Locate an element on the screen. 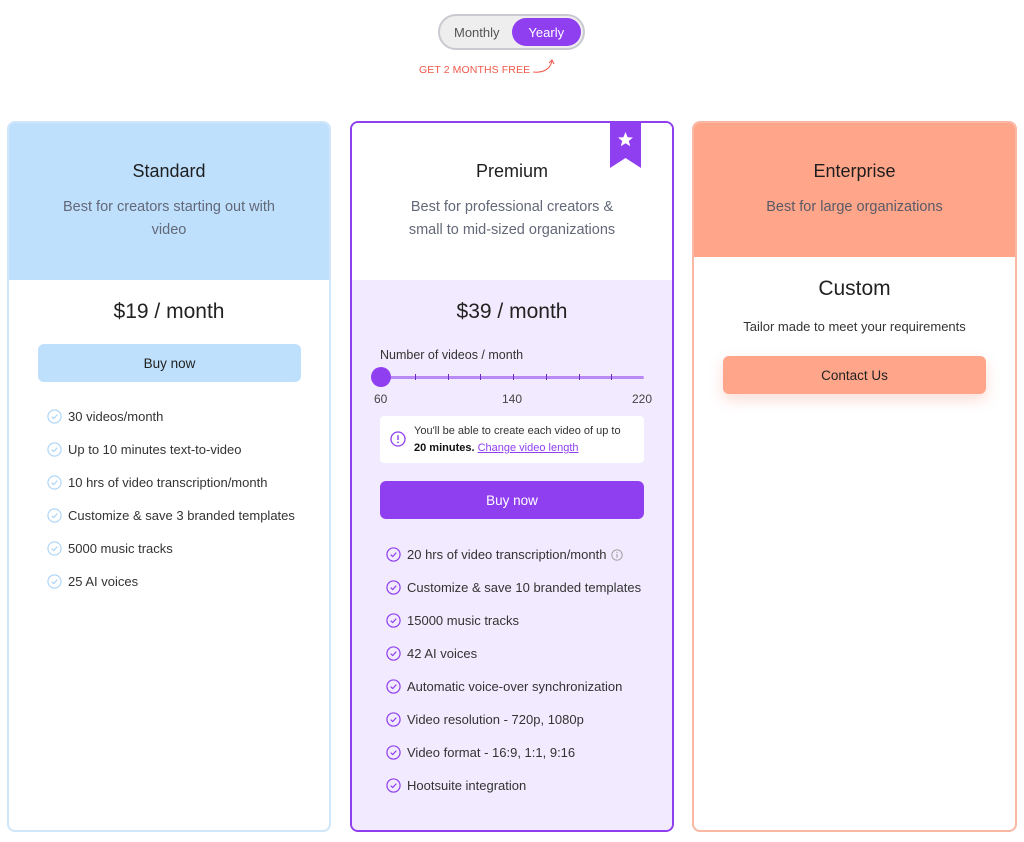  feature-item: 5000 music tracks is located at coordinates (171, 548).